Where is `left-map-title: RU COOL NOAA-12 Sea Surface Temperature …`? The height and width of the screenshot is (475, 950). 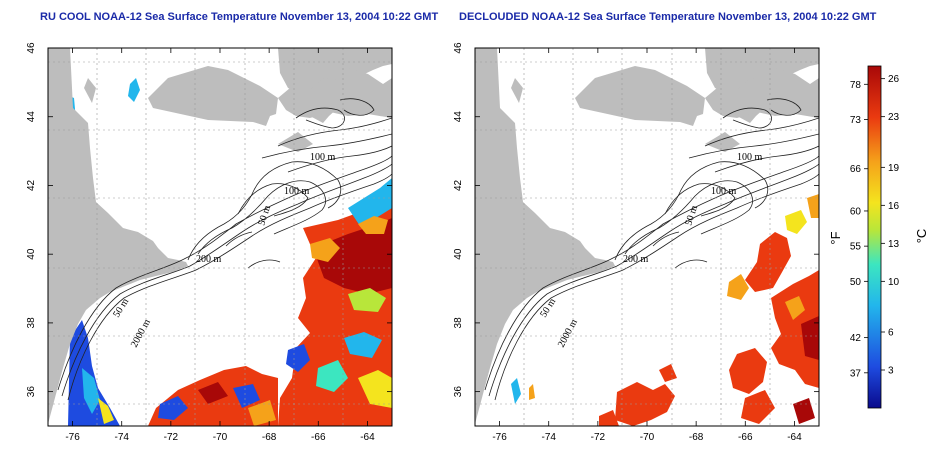
left-map-title: RU COOL NOAA-12 Sea Surface Temperature … is located at coordinates (239, 17).